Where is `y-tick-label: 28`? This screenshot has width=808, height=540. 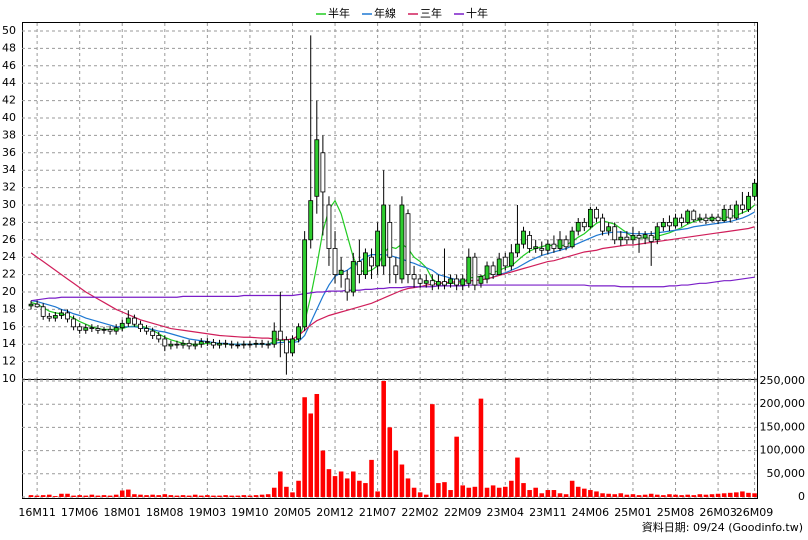 y-tick-label: 28 is located at coordinates (9, 221).